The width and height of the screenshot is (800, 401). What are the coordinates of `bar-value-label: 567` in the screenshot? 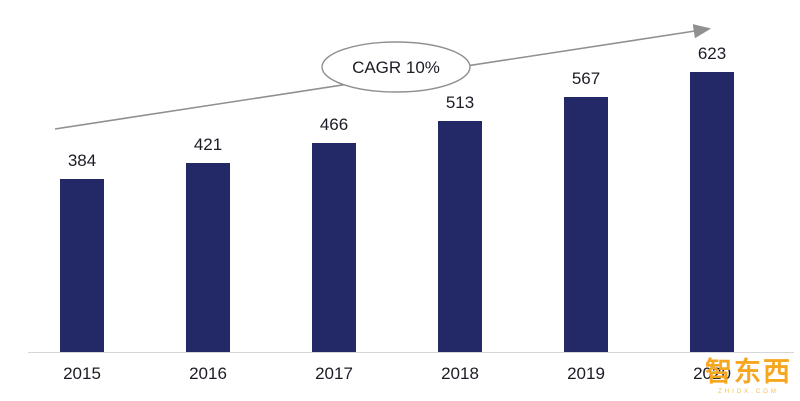 It's located at (586, 78).